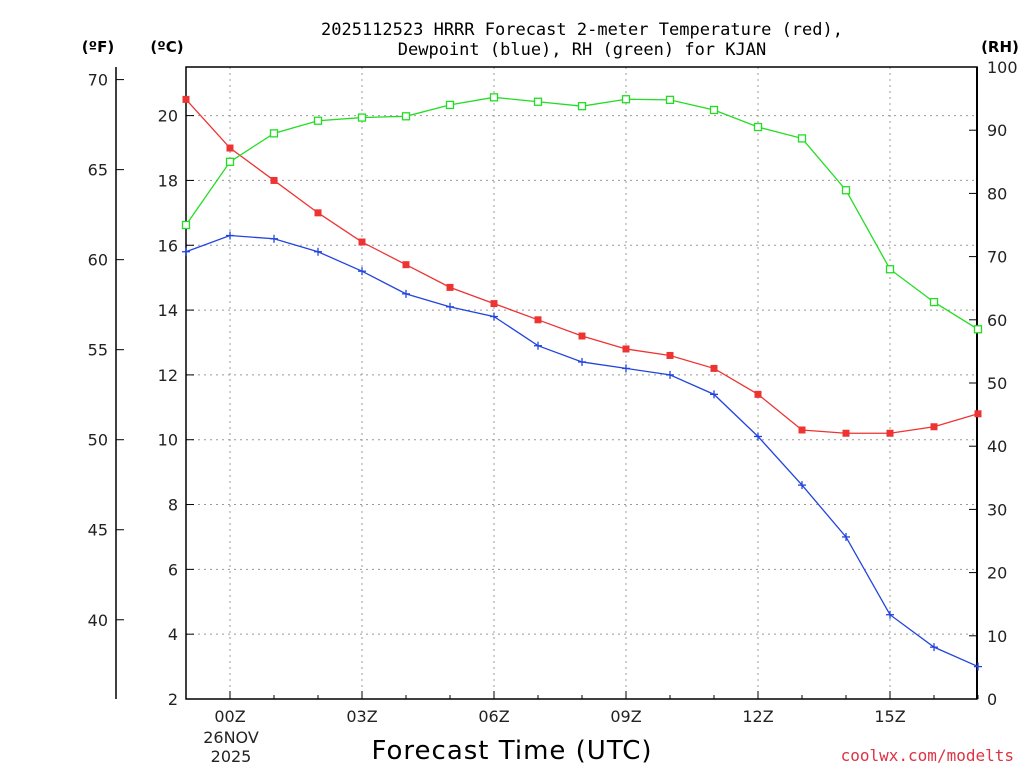 The height and width of the screenshot is (768, 1024). I want to click on fahrenheit-tick-label: 65, so click(98, 170).